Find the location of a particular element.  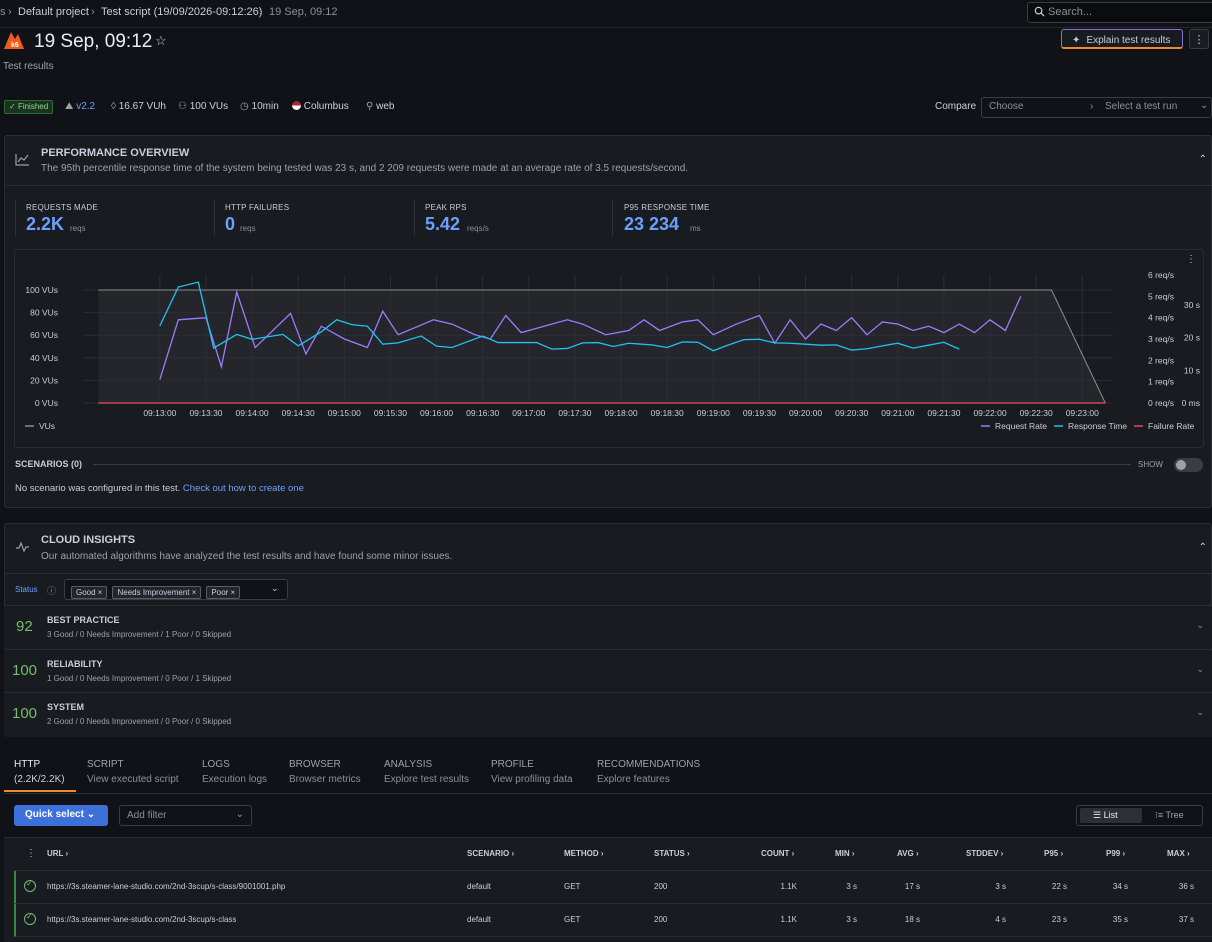

info-icon: ⓘ is located at coordinates (52, 591).